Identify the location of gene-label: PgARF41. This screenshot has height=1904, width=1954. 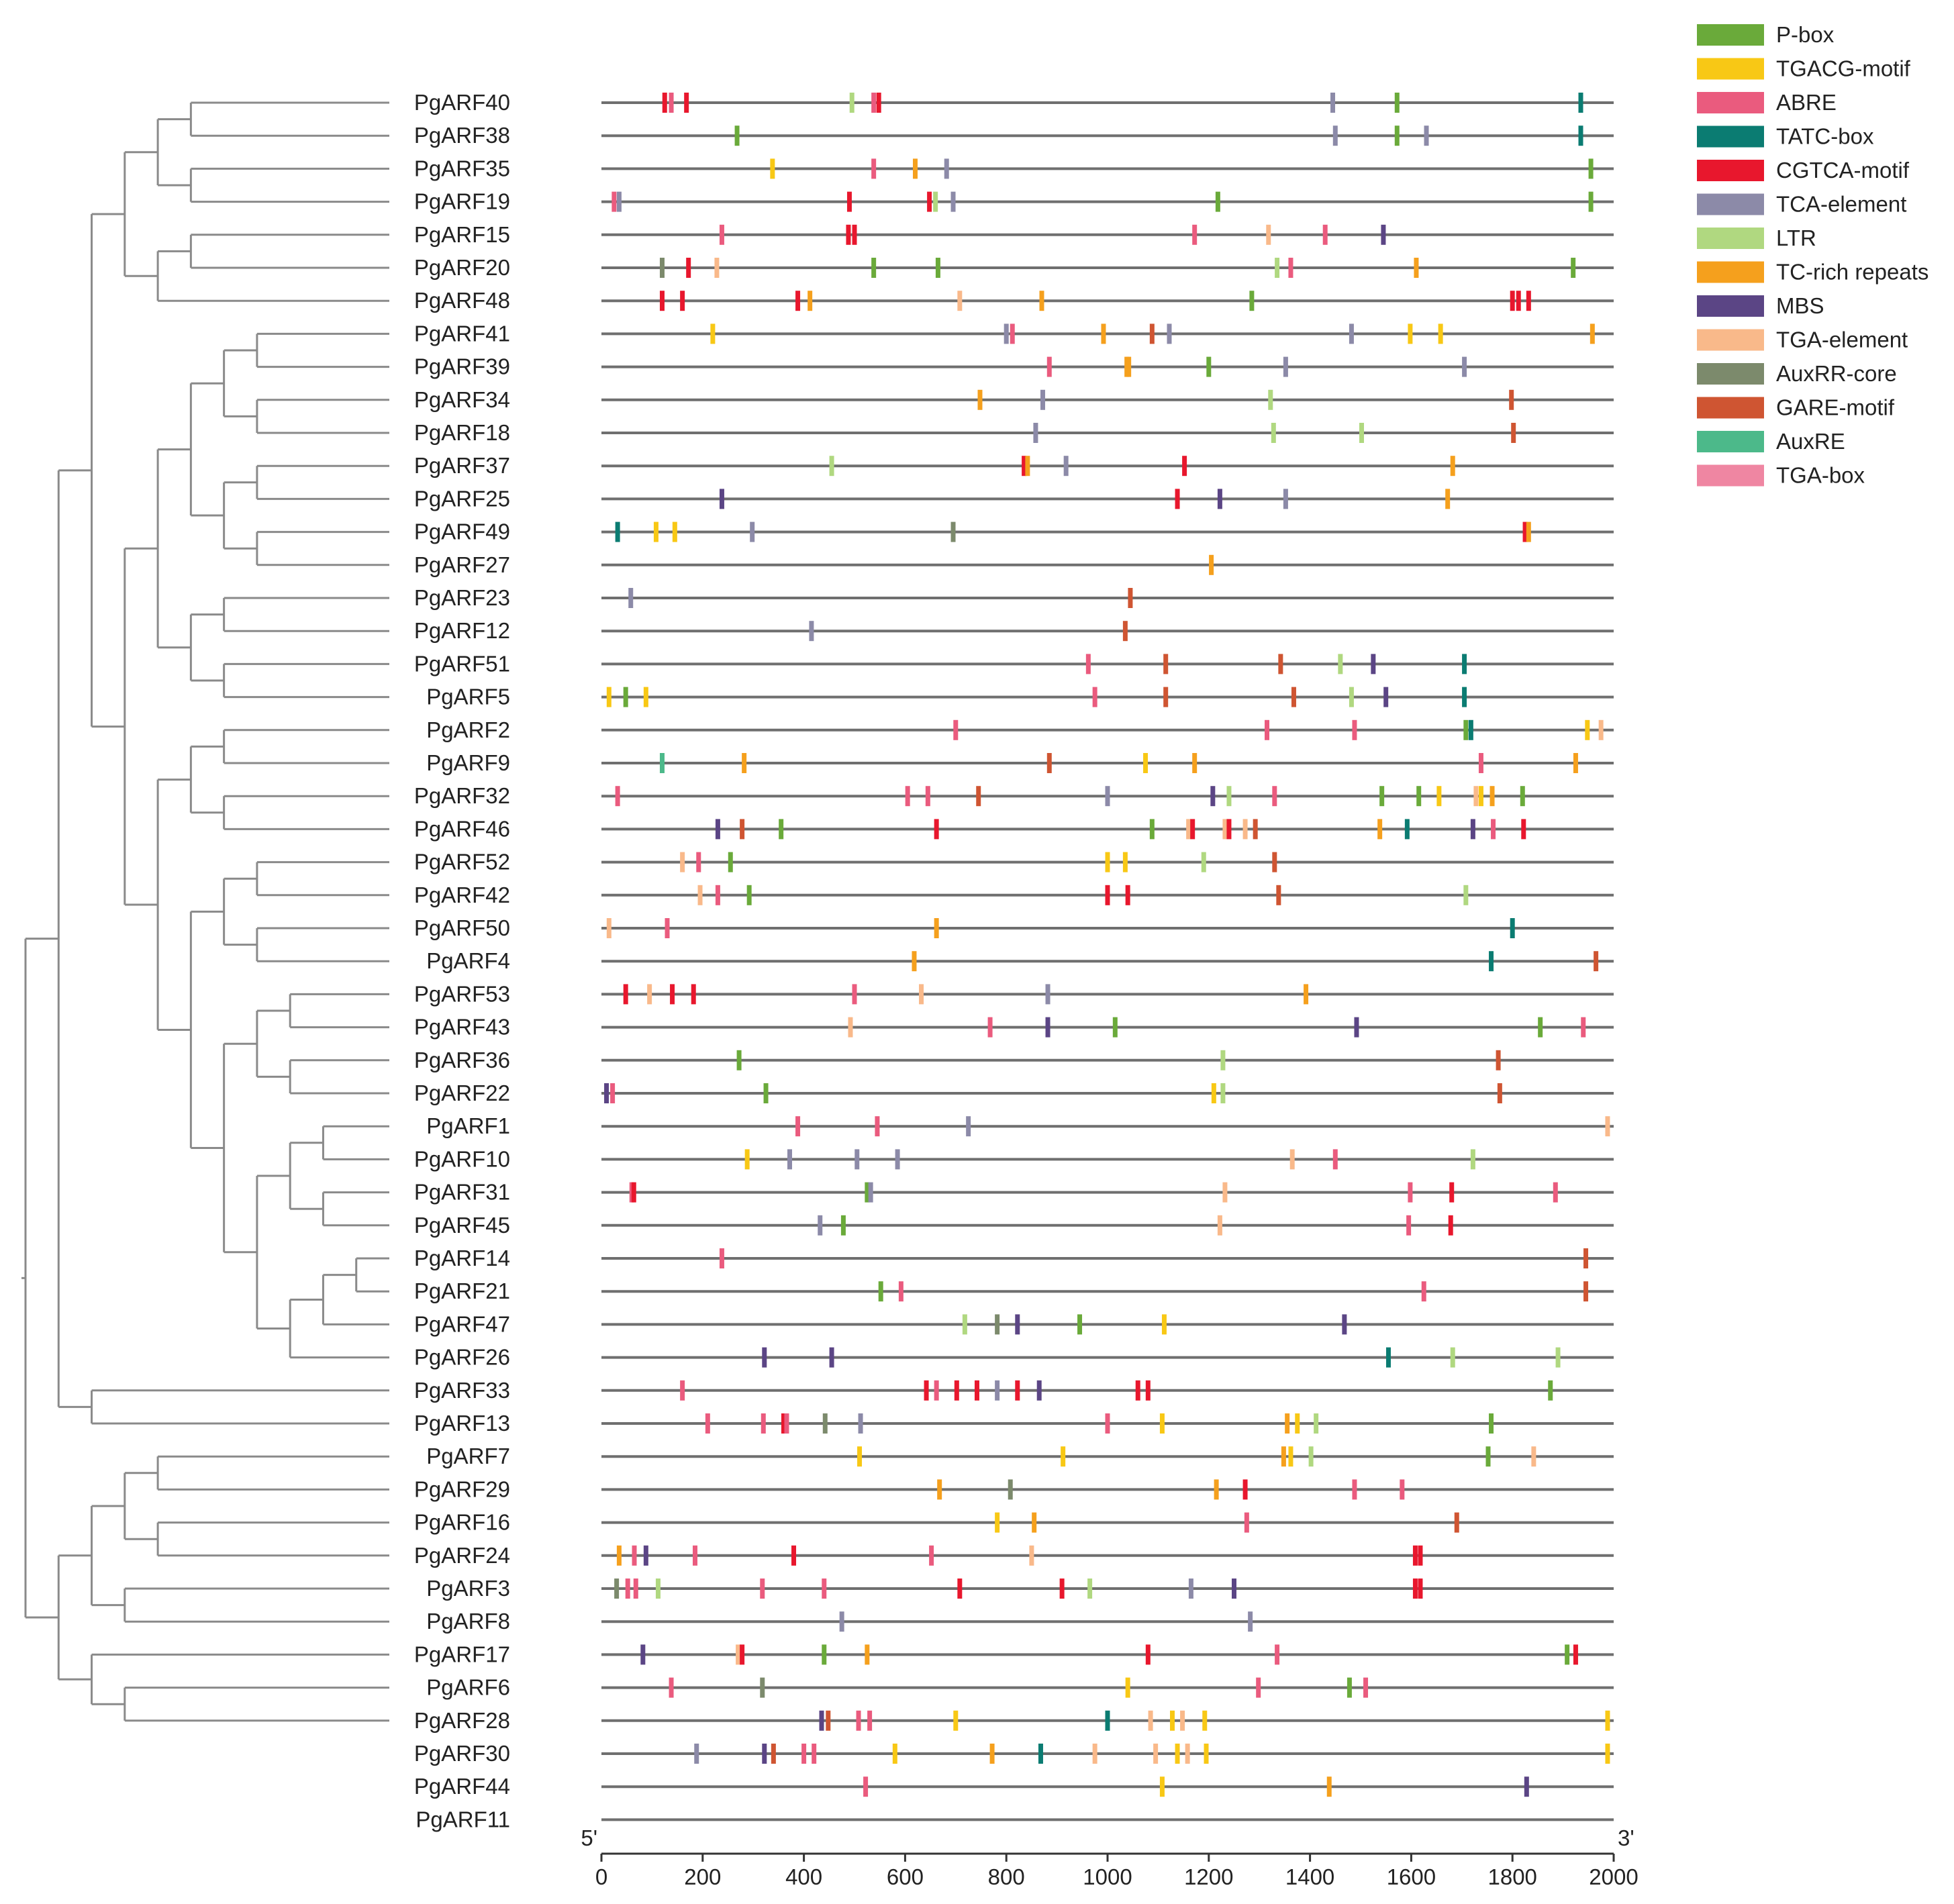
(462, 333).